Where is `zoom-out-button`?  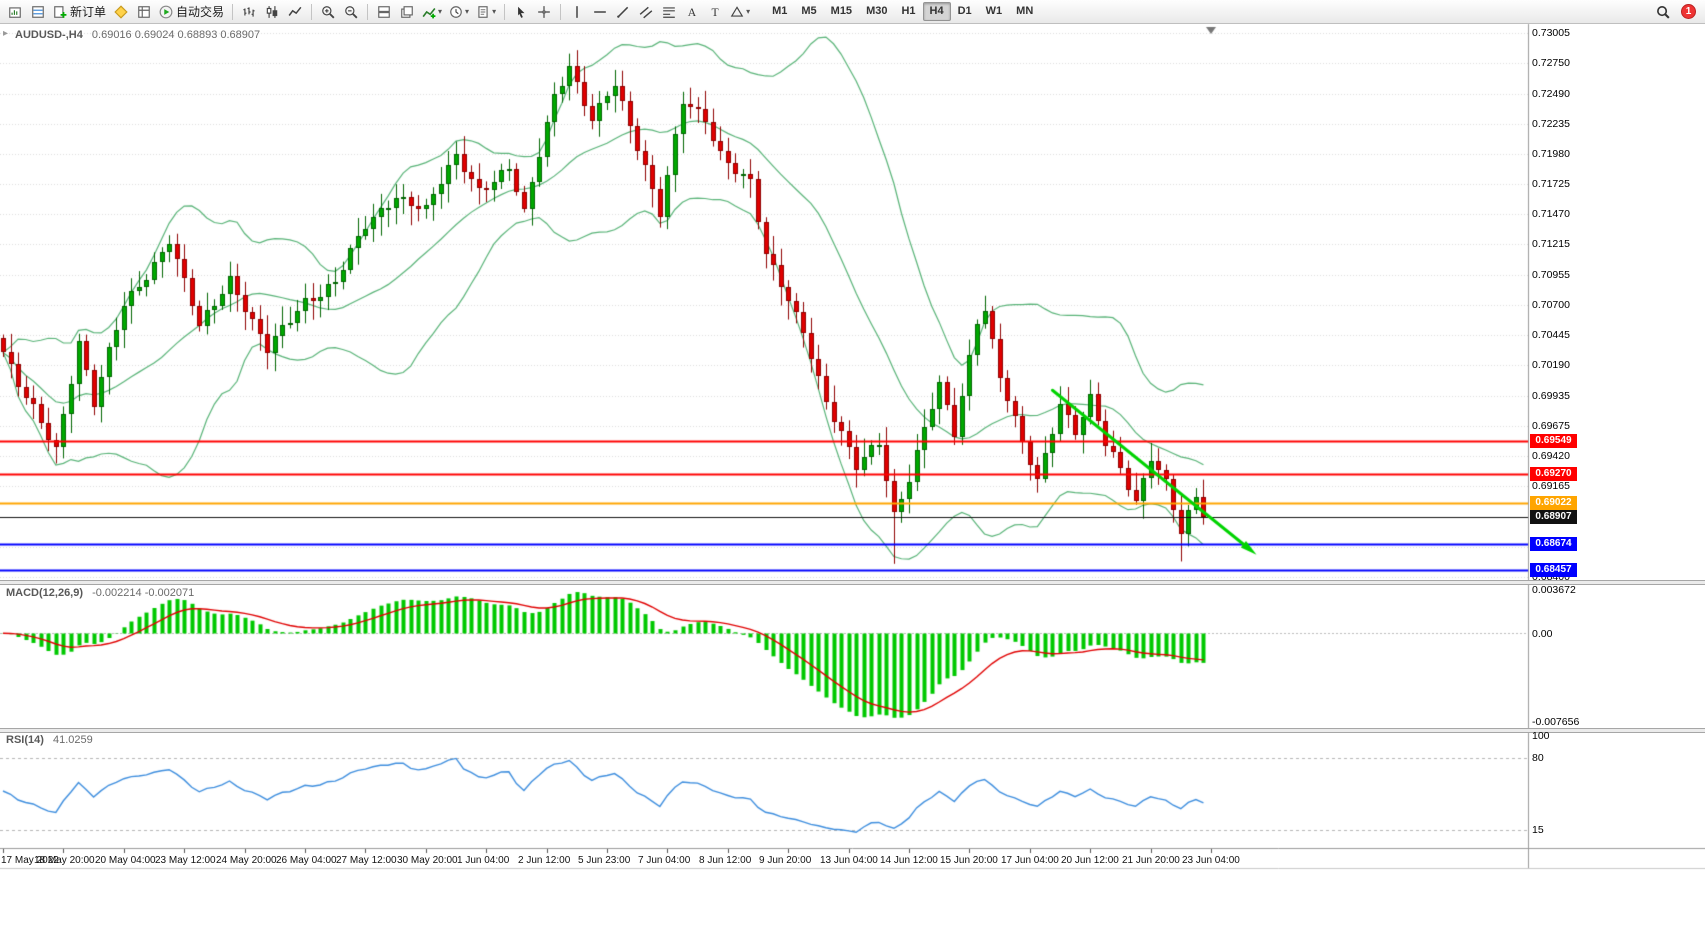 zoom-out-button is located at coordinates (351, 12).